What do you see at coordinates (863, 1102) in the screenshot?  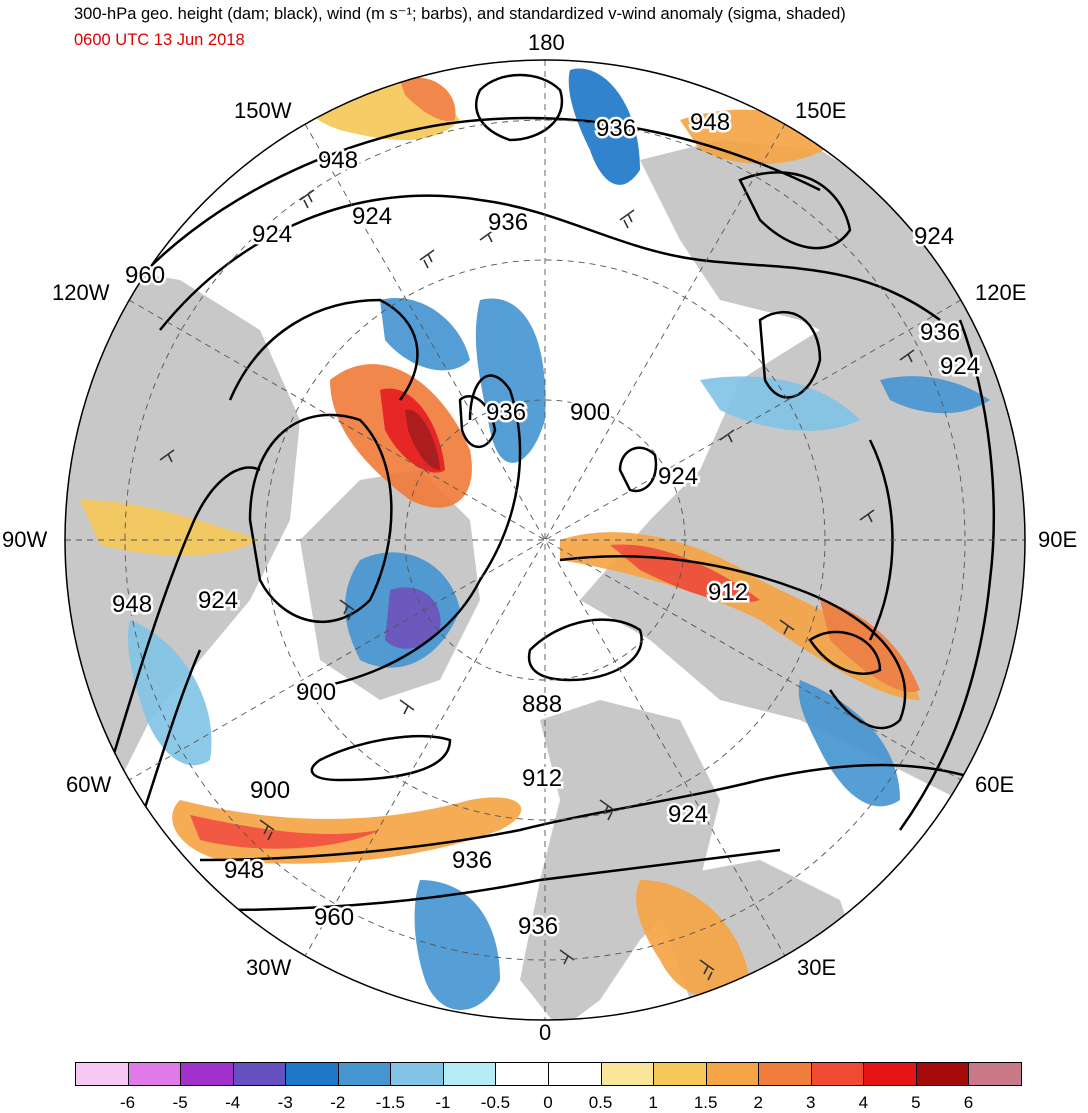 I see `colorbar-tick-label: 4` at bounding box center [863, 1102].